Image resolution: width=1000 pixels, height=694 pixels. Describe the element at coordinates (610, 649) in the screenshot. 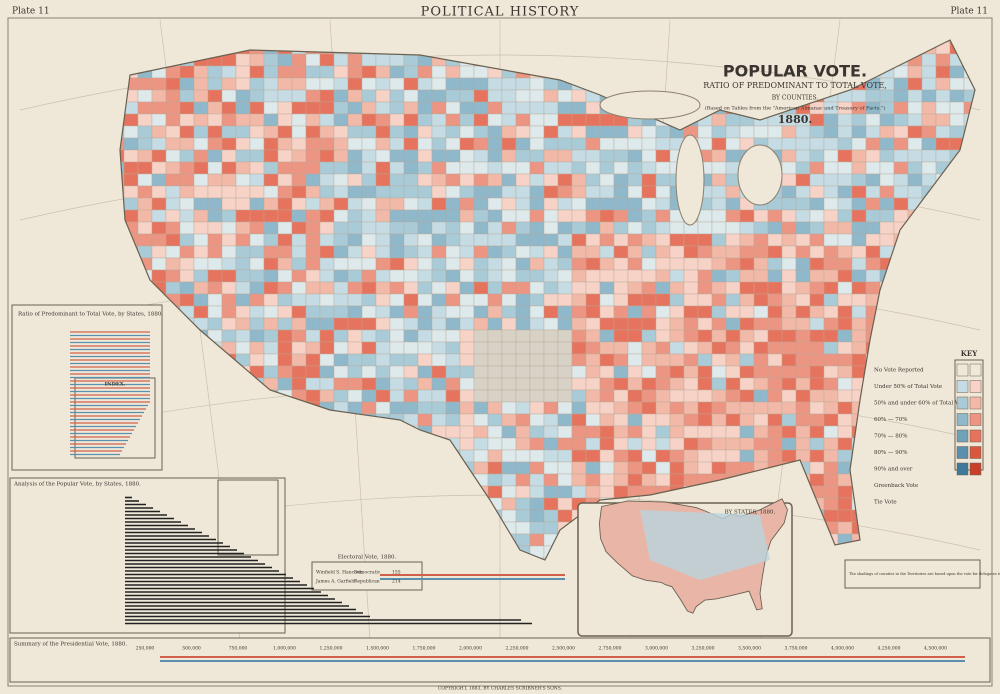

I see `scale-label: 2,750,000` at that location.